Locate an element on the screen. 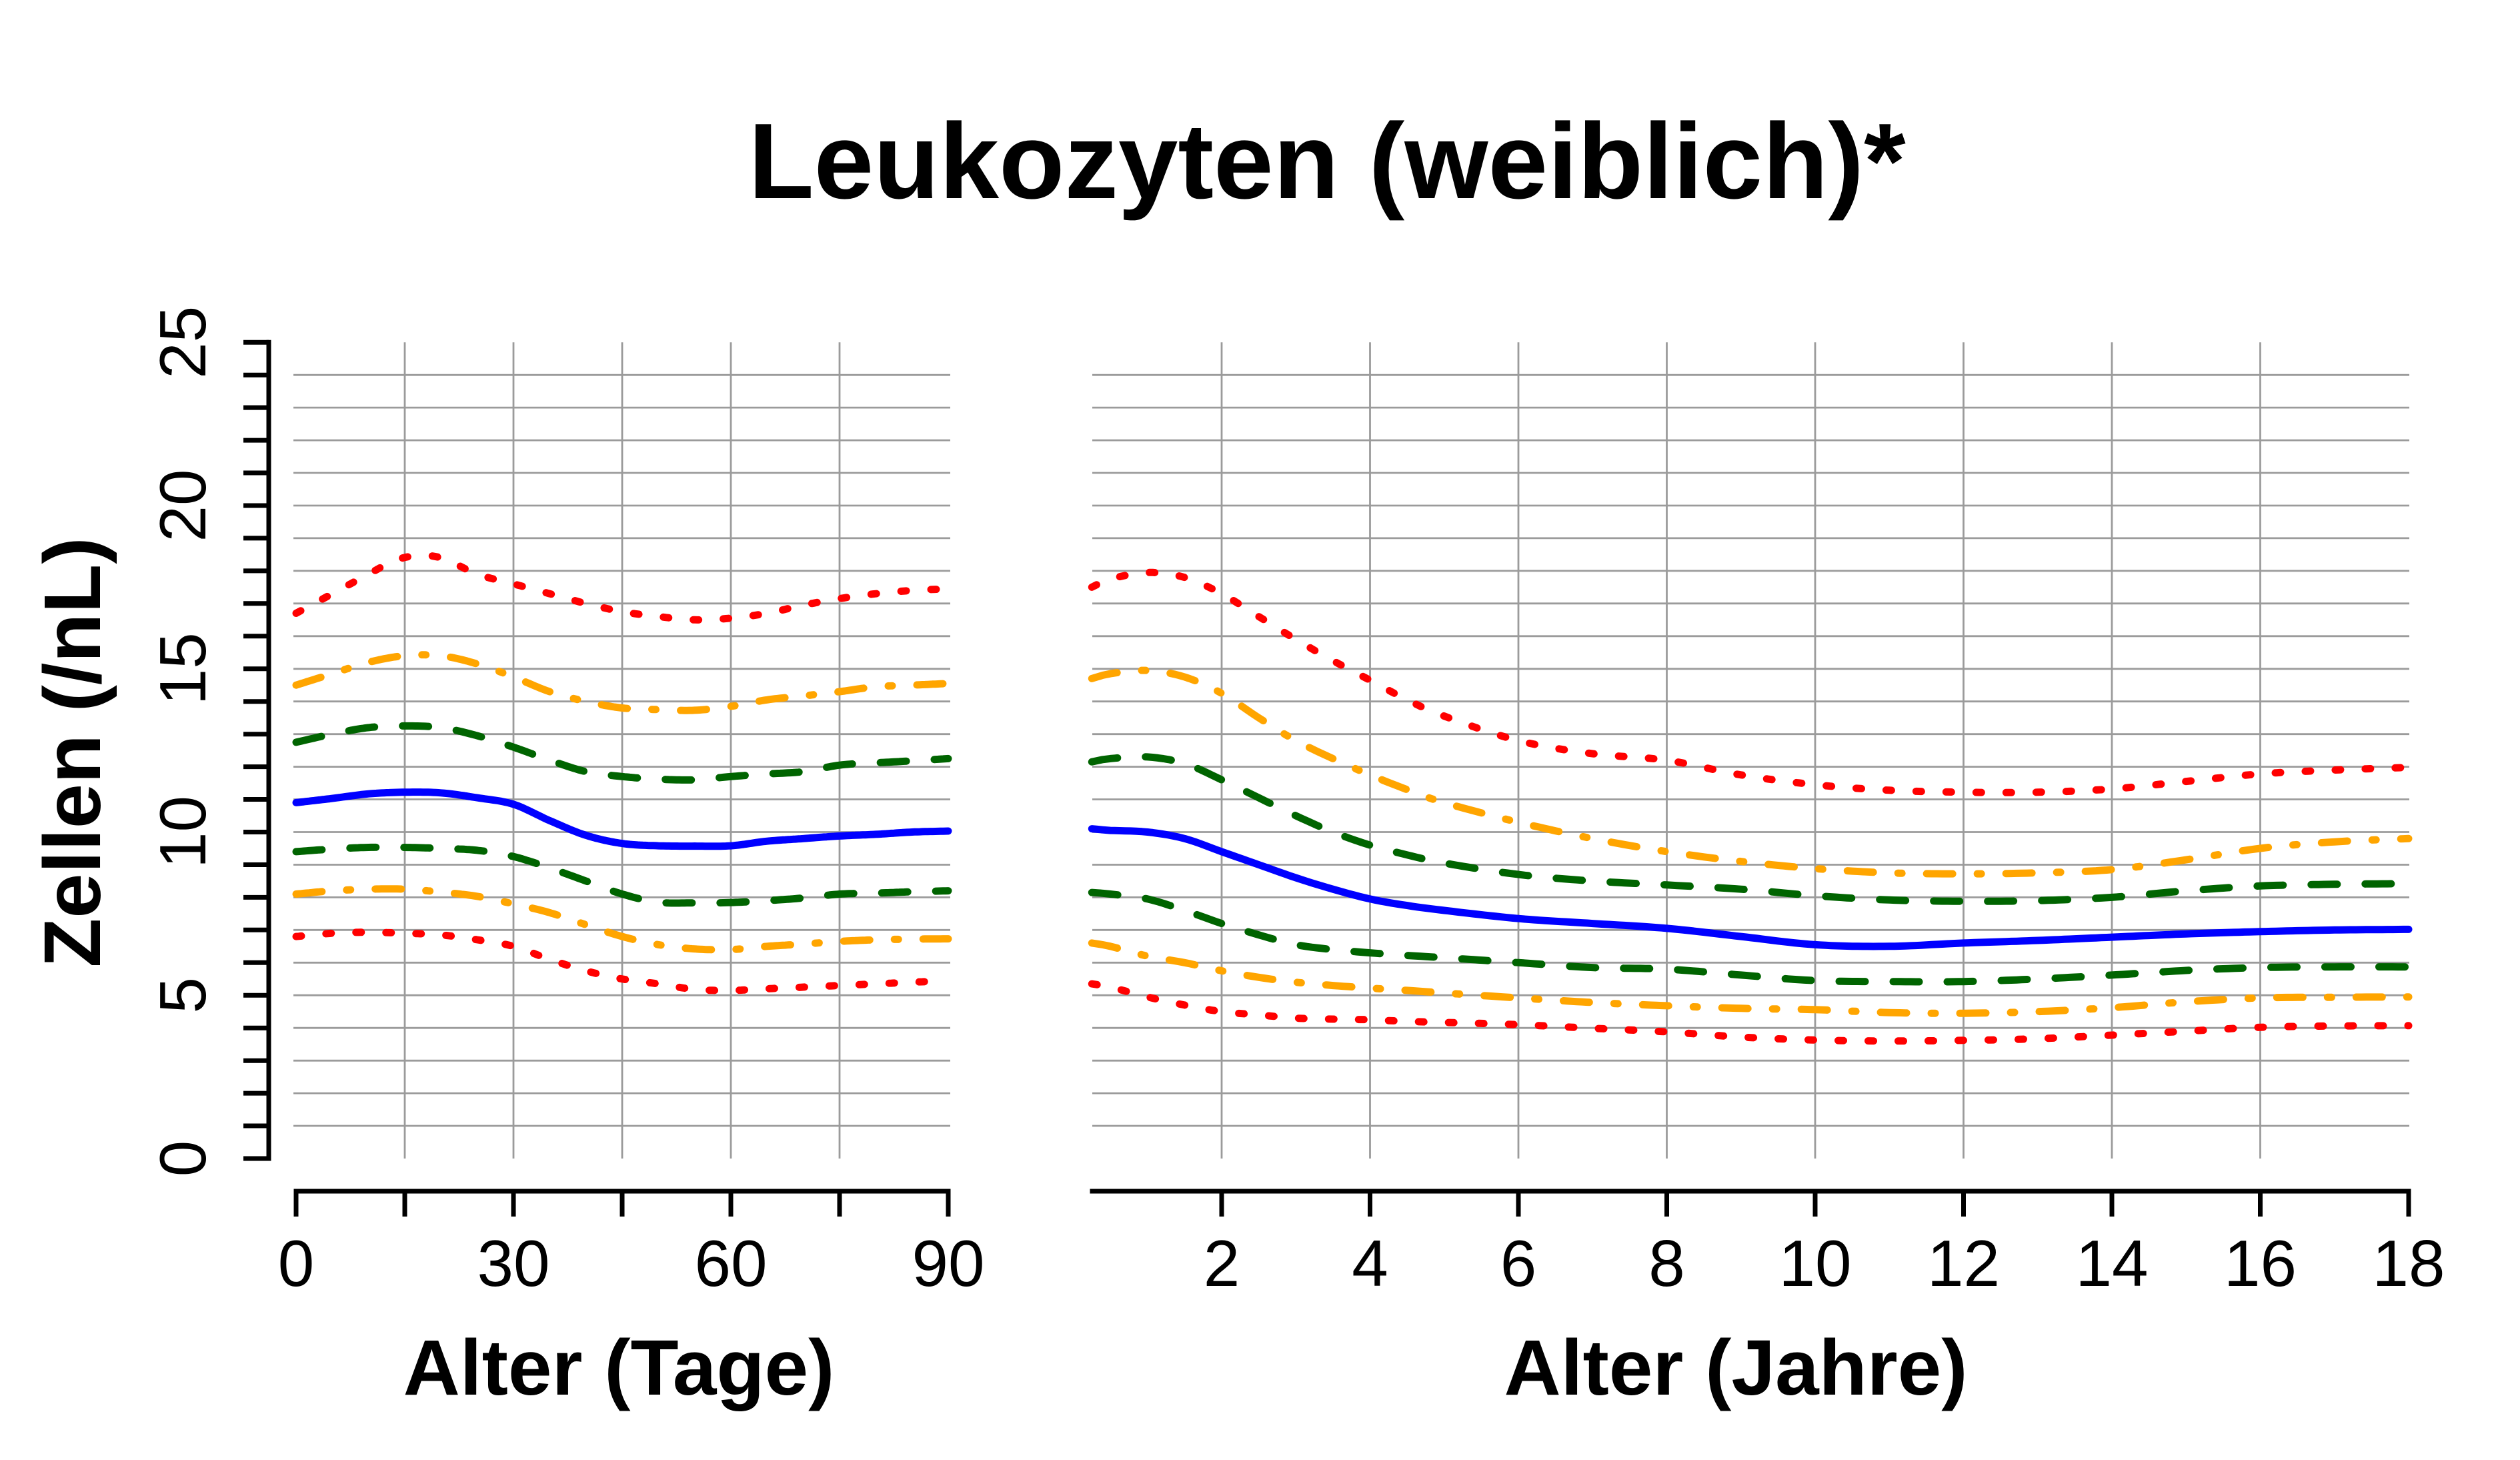 The height and width of the screenshot is (1460, 2520). svg-text: 90 is located at coordinates (948, 1263).